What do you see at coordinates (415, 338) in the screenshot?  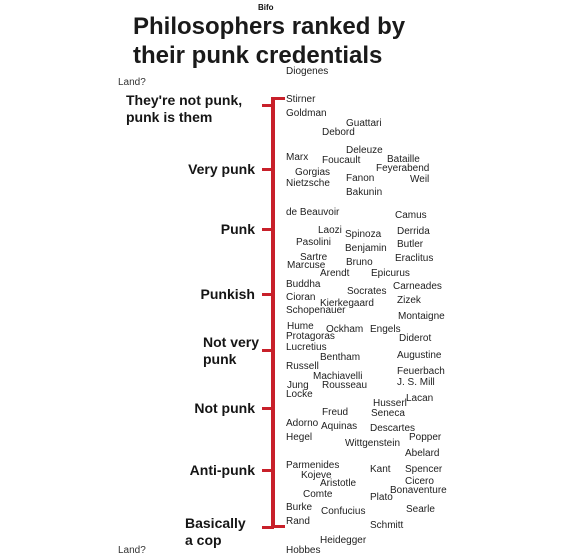 I see `philosopher-name: Diderot` at bounding box center [415, 338].